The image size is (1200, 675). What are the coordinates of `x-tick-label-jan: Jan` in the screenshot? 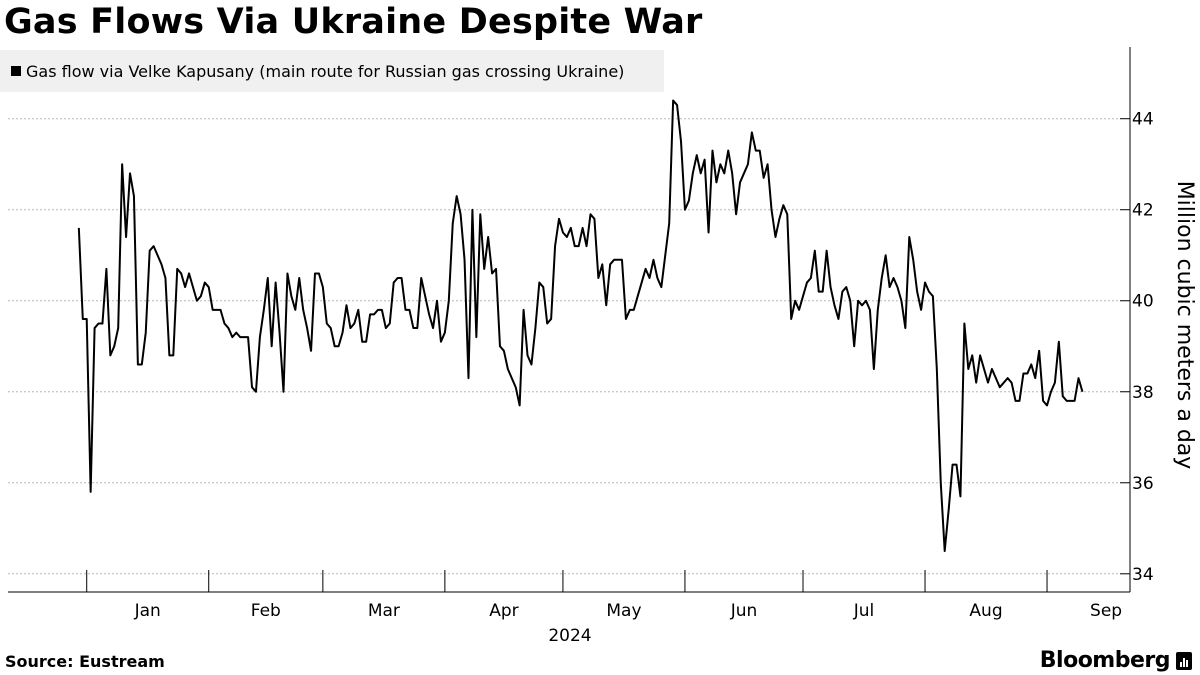 It's located at (147, 611).